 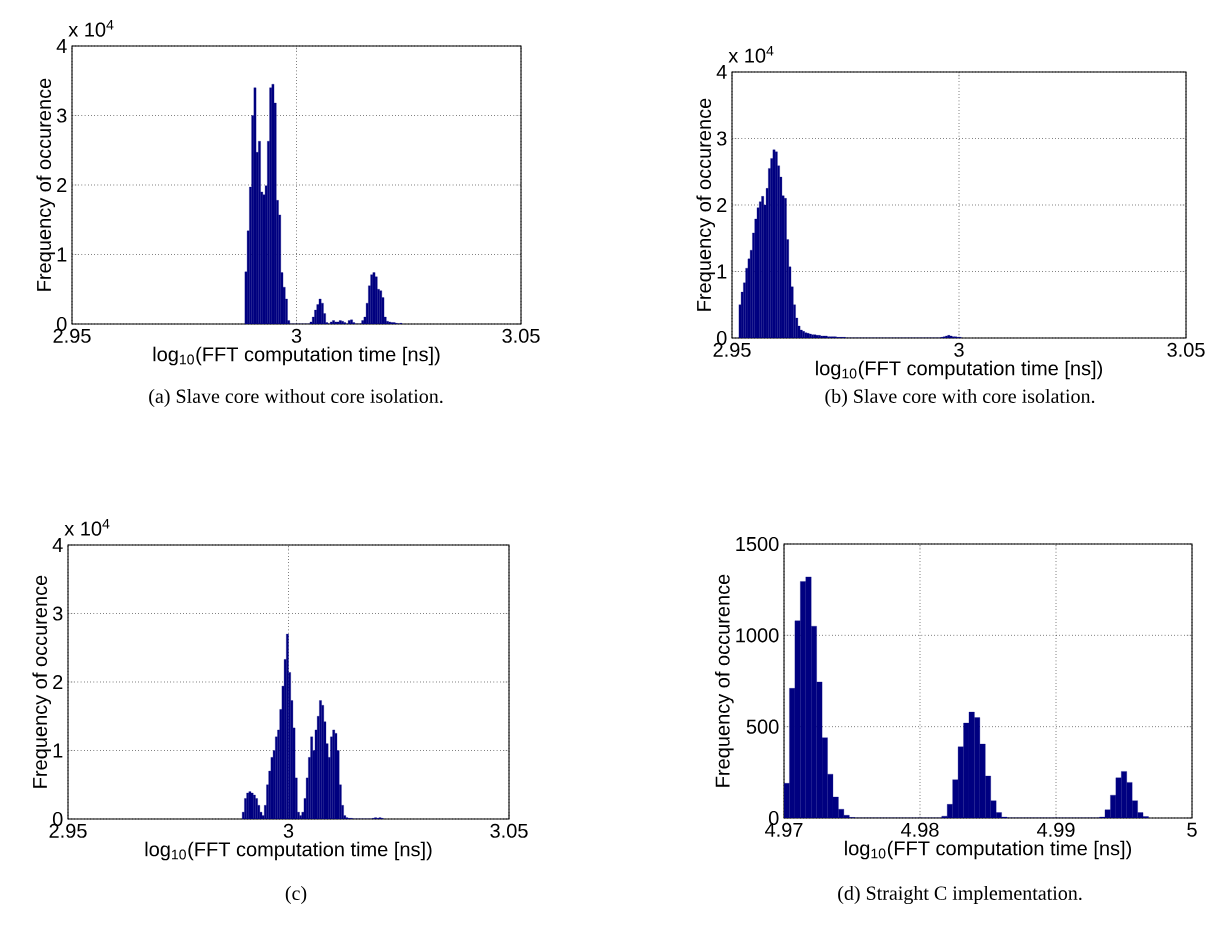 What do you see at coordinates (920, 829) in the screenshot?
I see `x-tick-label: 4.98` at bounding box center [920, 829].